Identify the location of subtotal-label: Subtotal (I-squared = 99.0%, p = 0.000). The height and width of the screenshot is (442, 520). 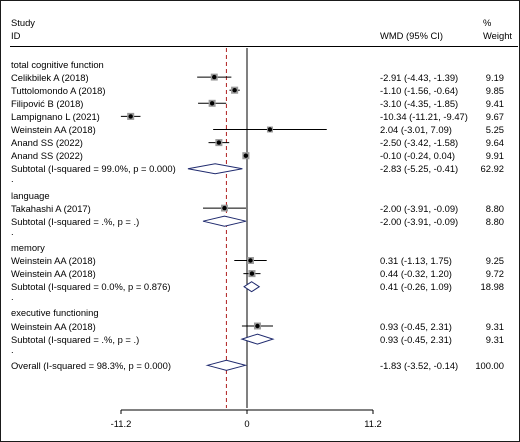
(93, 169).